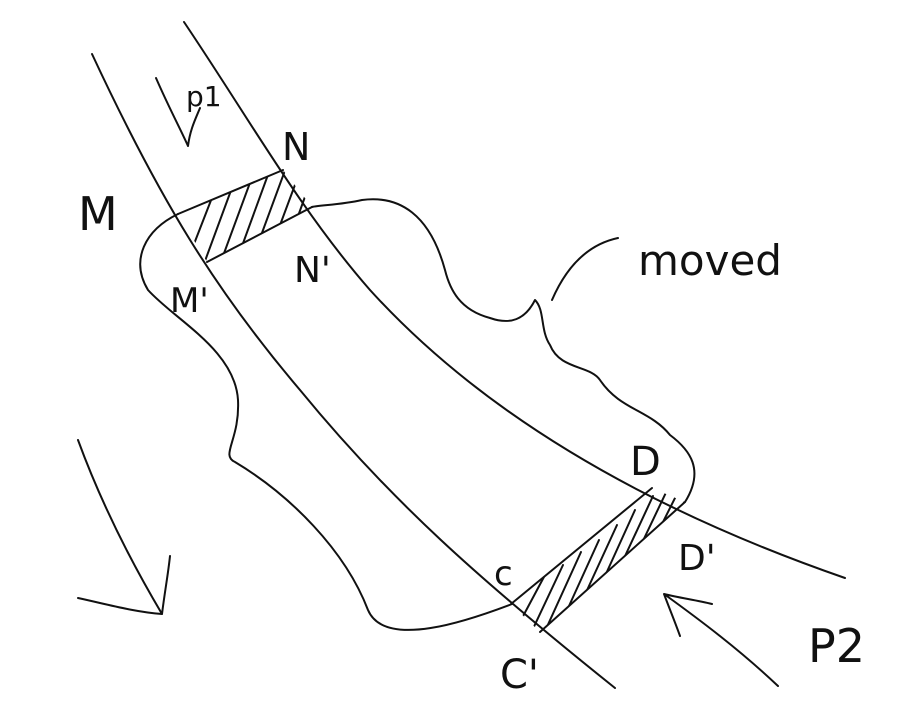  I want to click on label-D-prime: D', so click(697, 558).